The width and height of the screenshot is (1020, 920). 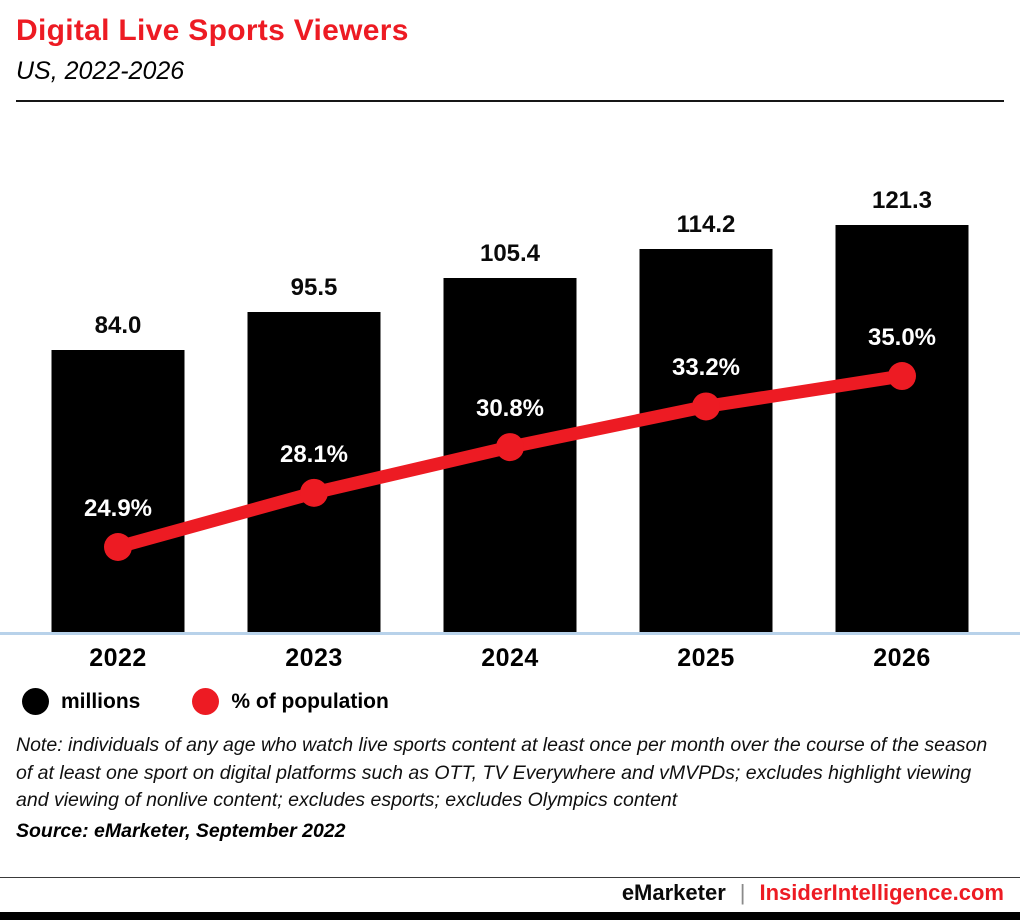 What do you see at coordinates (706, 406) in the screenshot?
I see `line-dot-2025` at bounding box center [706, 406].